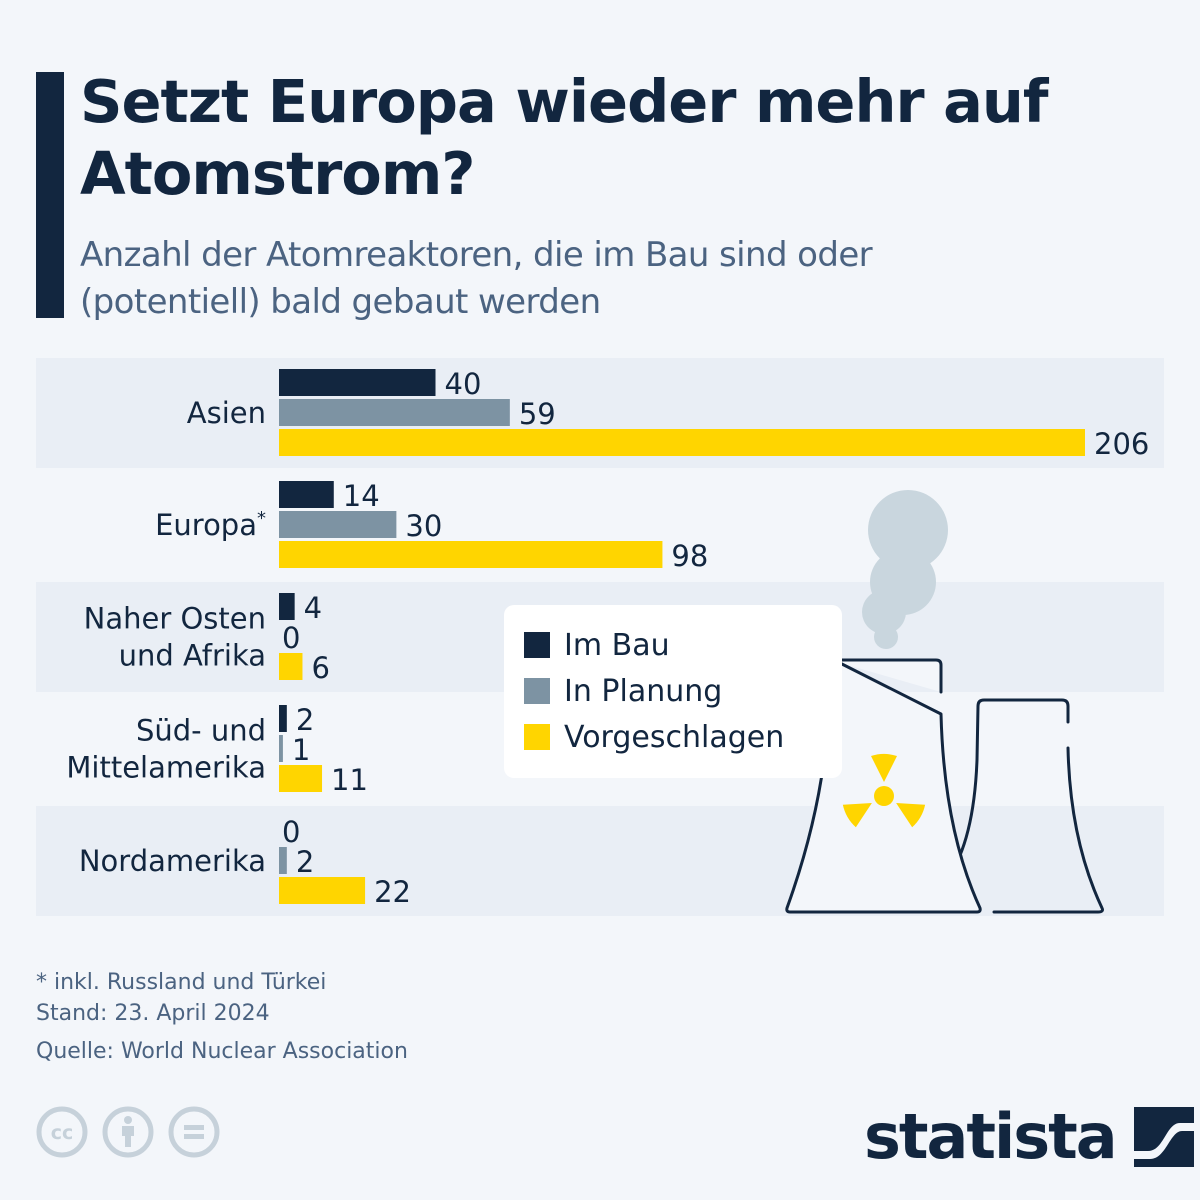  I want to click on category-label: und Afrika, so click(192, 656).